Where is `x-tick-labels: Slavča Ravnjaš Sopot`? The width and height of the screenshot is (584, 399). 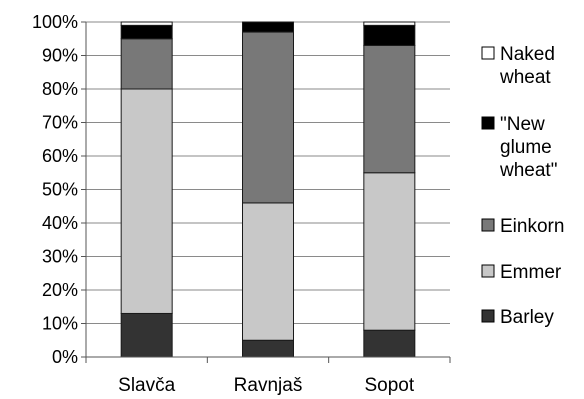
x-tick-labels: Slavča Ravnjaš Sopot is located at coordinates (266, 385).